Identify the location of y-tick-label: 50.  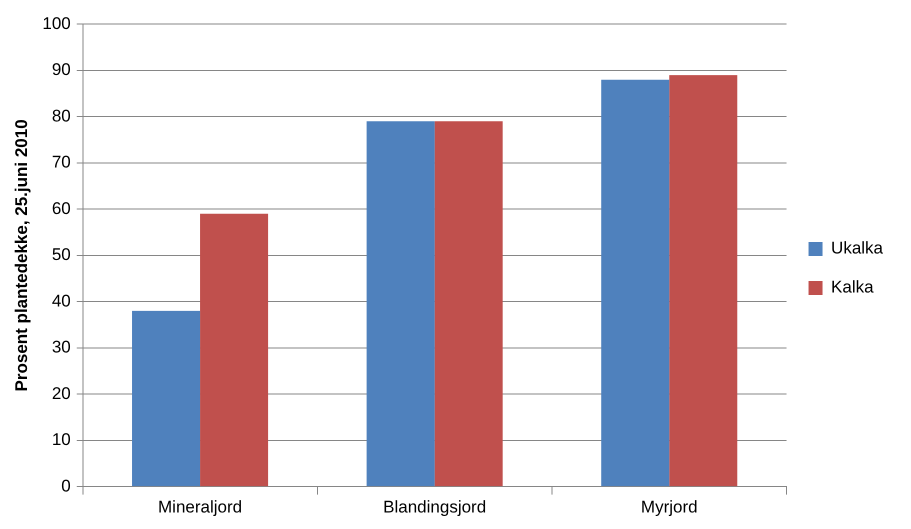
(61, 254).